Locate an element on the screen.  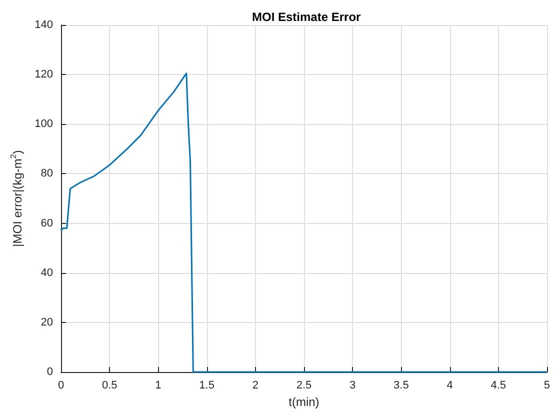
chart-title: MOI Estimate Error is located at coordinates (307, 17).